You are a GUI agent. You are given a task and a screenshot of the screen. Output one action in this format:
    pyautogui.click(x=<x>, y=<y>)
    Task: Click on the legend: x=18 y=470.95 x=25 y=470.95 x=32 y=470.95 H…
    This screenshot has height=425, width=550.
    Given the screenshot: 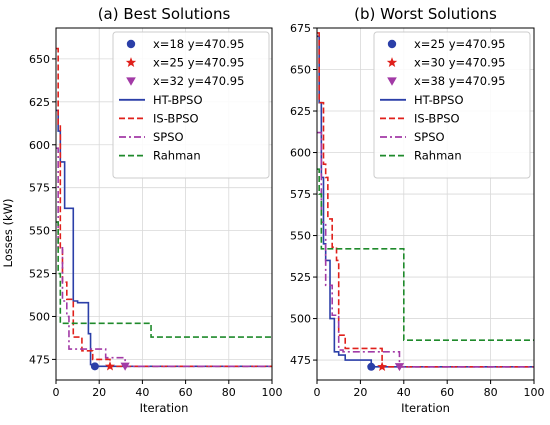 What is the action you would take?
    pyautogui.click(x=191, y=105)
    